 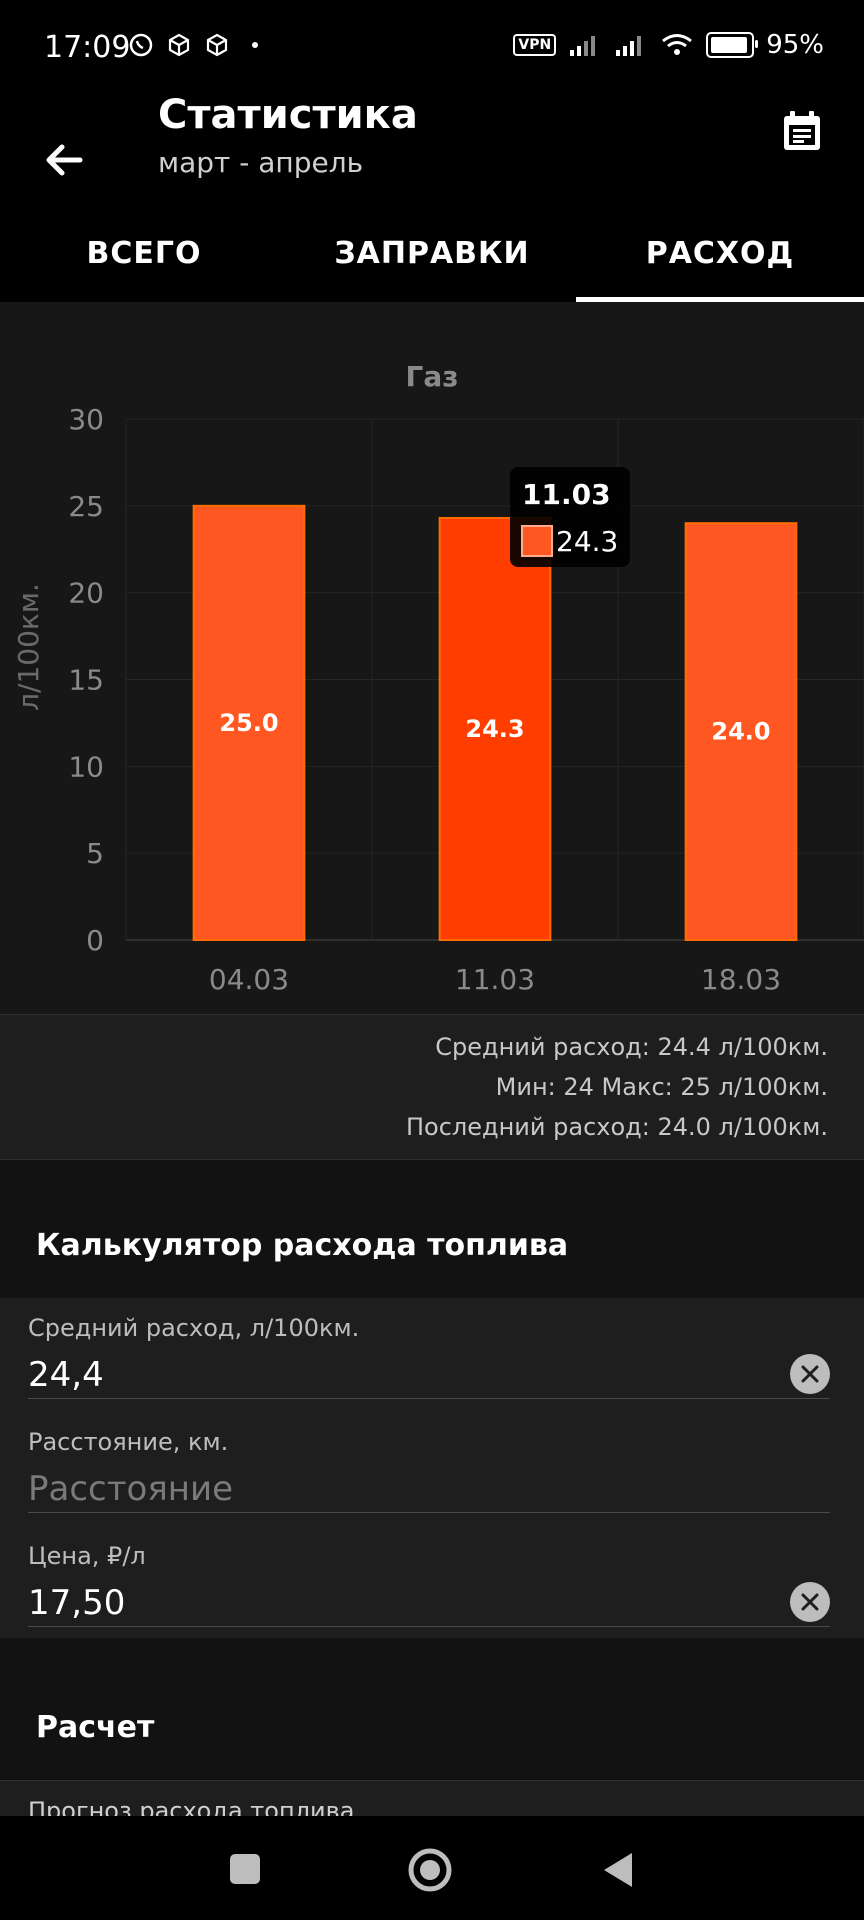 What do you see at coordinates (245, 1869) in the screenshot?
I see `recents-button` at bounding box center [245, 1869].